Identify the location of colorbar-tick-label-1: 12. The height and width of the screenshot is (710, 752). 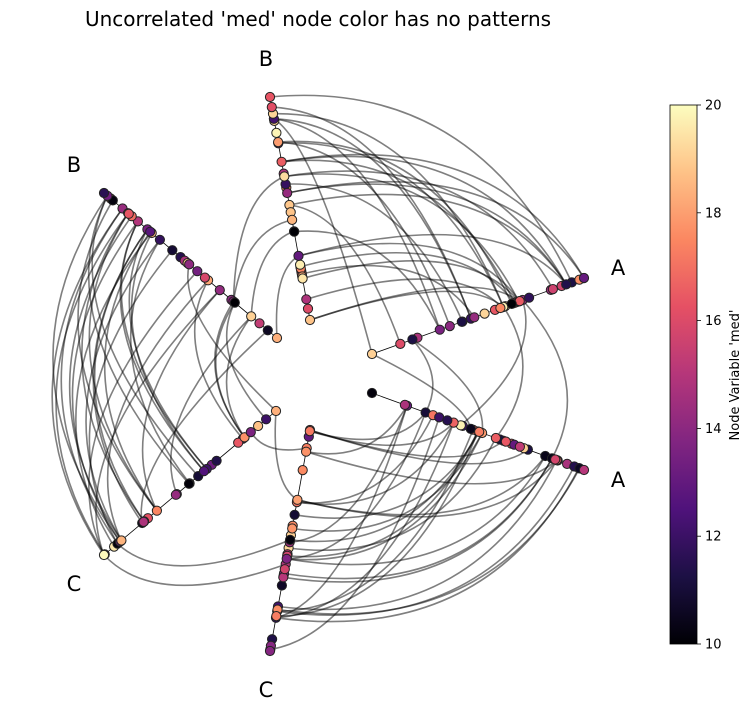
(713, 537).